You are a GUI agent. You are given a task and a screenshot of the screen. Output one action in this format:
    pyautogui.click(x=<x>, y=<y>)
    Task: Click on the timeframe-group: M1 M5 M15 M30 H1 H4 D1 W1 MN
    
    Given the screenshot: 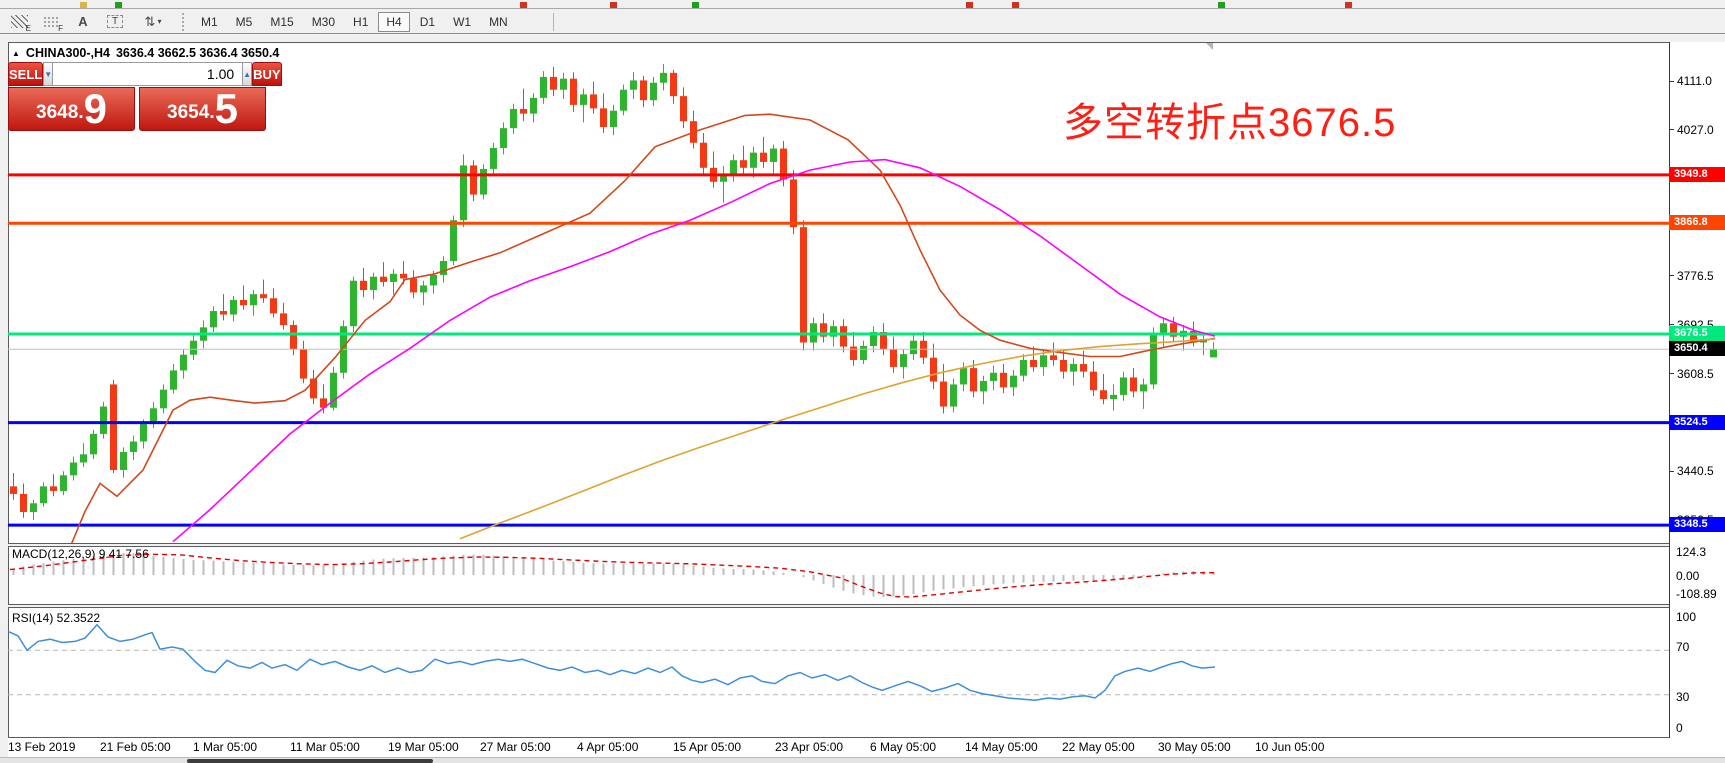 What is the action you would take?
    pyautogui.click(x=354, y=21)
    